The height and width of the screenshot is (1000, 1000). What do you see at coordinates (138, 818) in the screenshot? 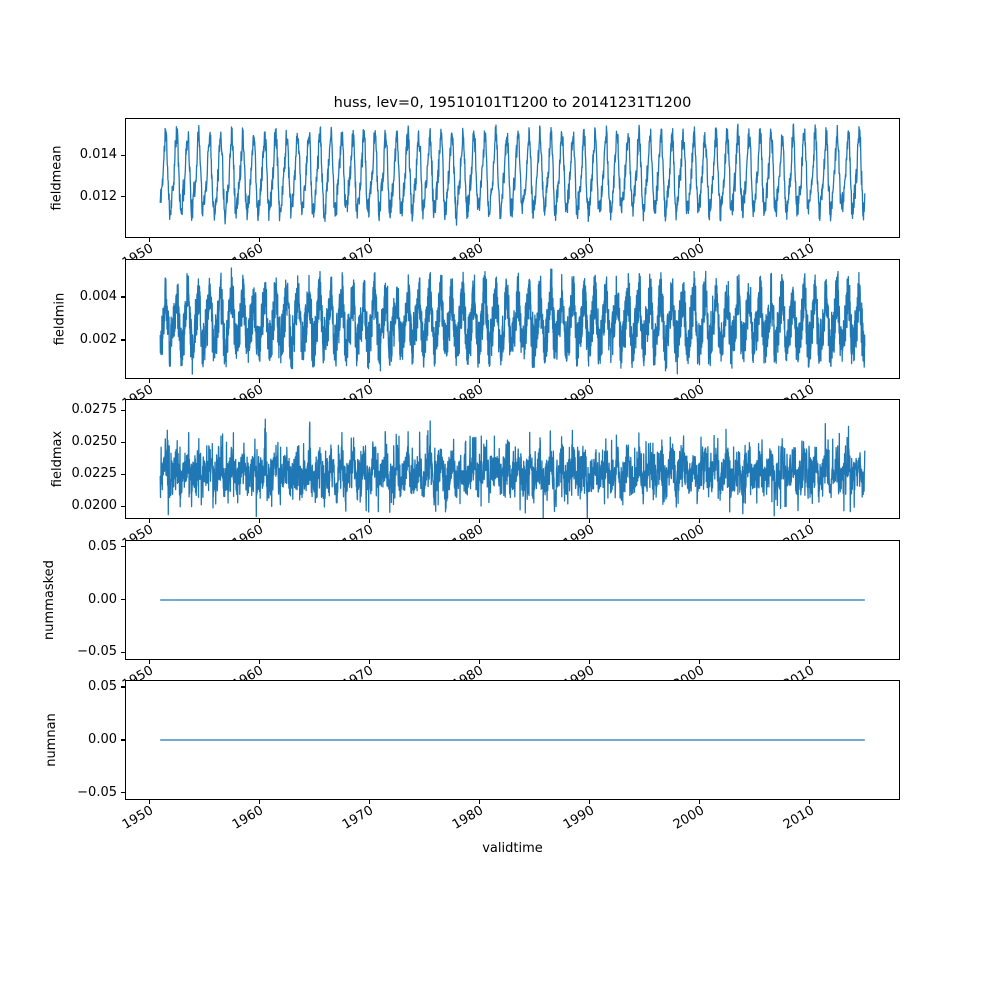
I see `x-tick-label: 1950` at bounding box center [138, 818].